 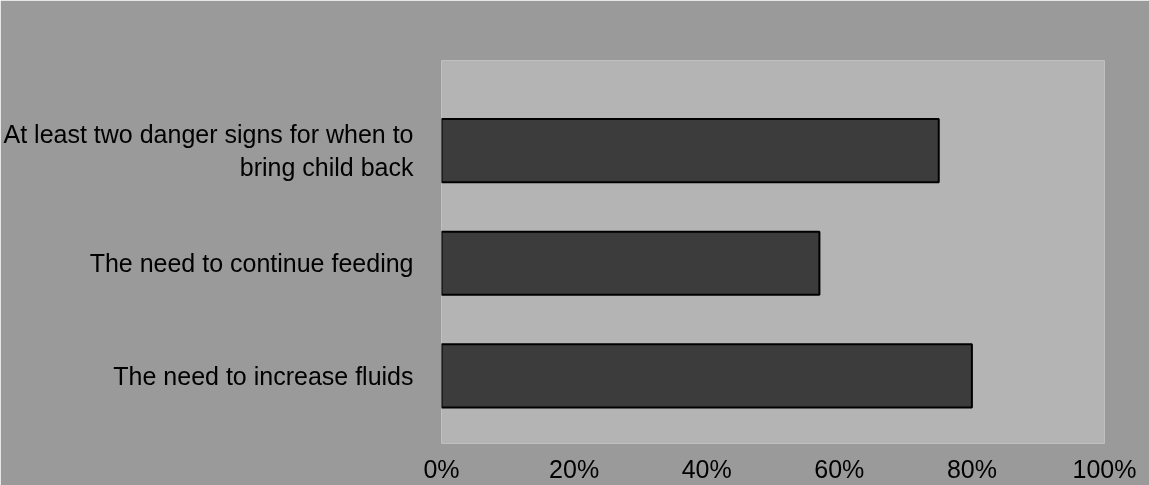 I want to click on x-tick-label: 0%, so click(x=441, y=468).